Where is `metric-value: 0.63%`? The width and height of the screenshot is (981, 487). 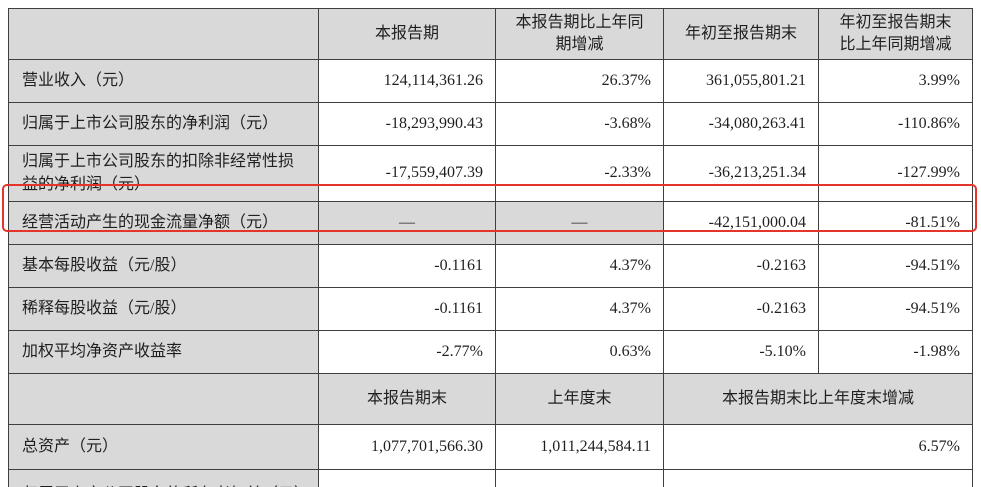
metric-value: 0.63% is located at coordinates (579, 352).